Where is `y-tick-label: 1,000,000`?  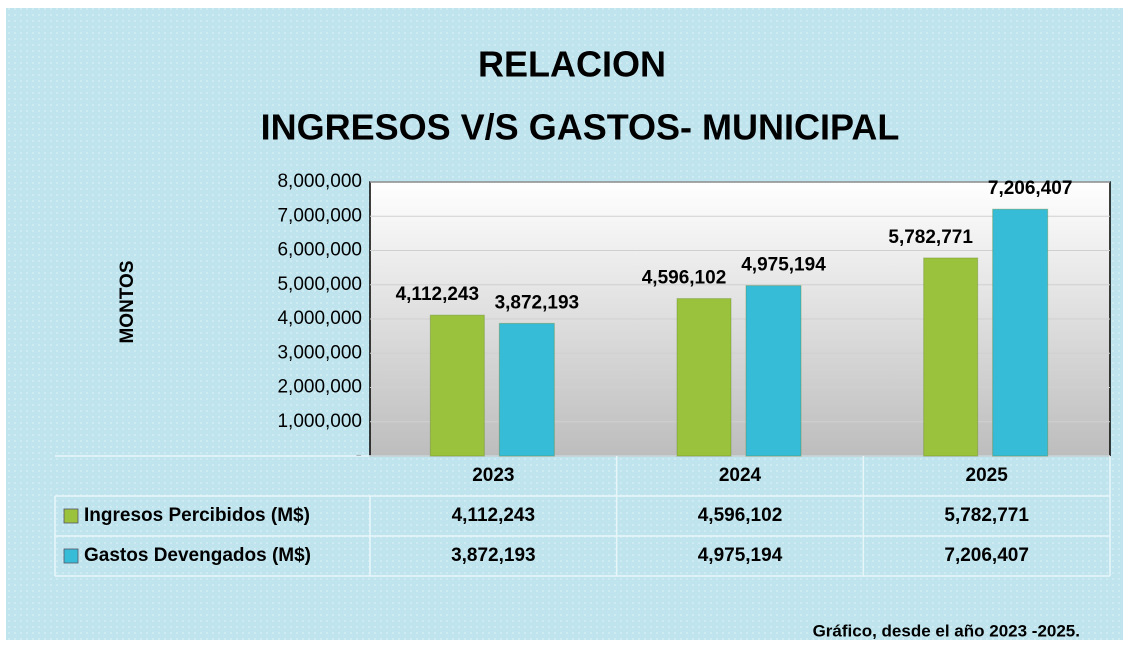 y-tick-label: 1,000,000 is located at coordinates (319, 421).